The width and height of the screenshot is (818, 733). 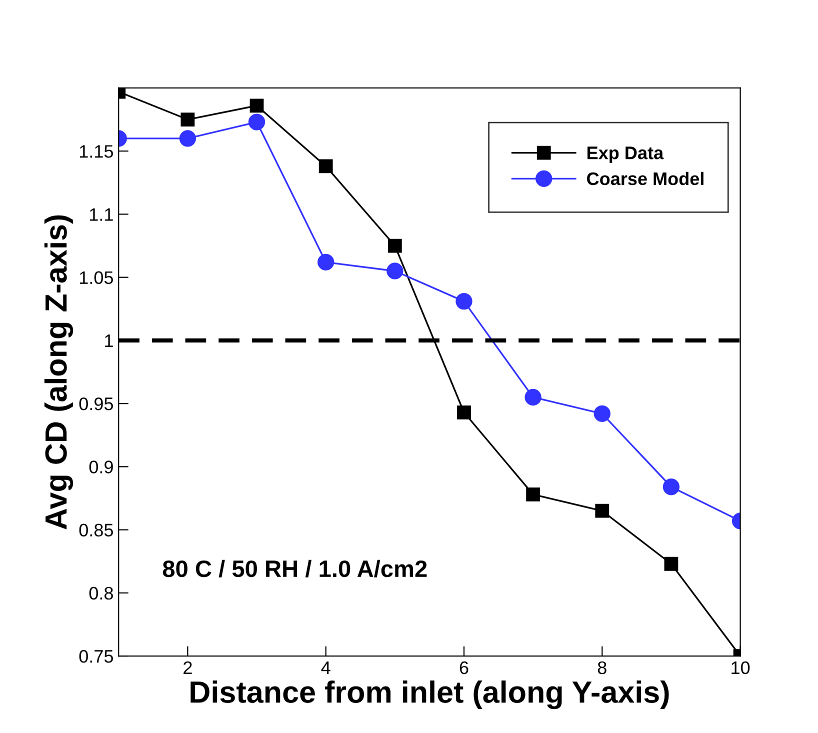 What do you see at coordinates (294, 569) in the screenshot?
I see `annotation: 80 C / 50 RH / 1.0 A/cm2` at bounding box center [294, 569].